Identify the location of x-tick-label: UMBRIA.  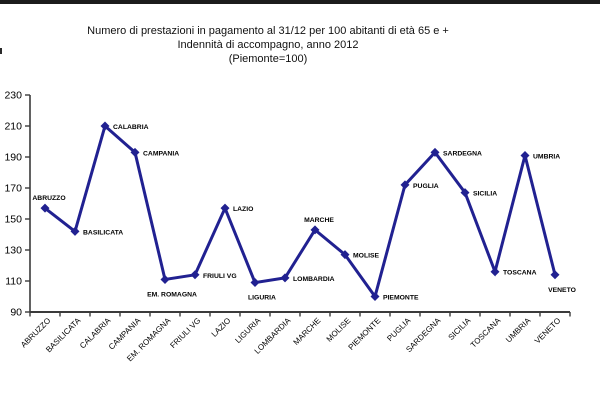
(518, 330).